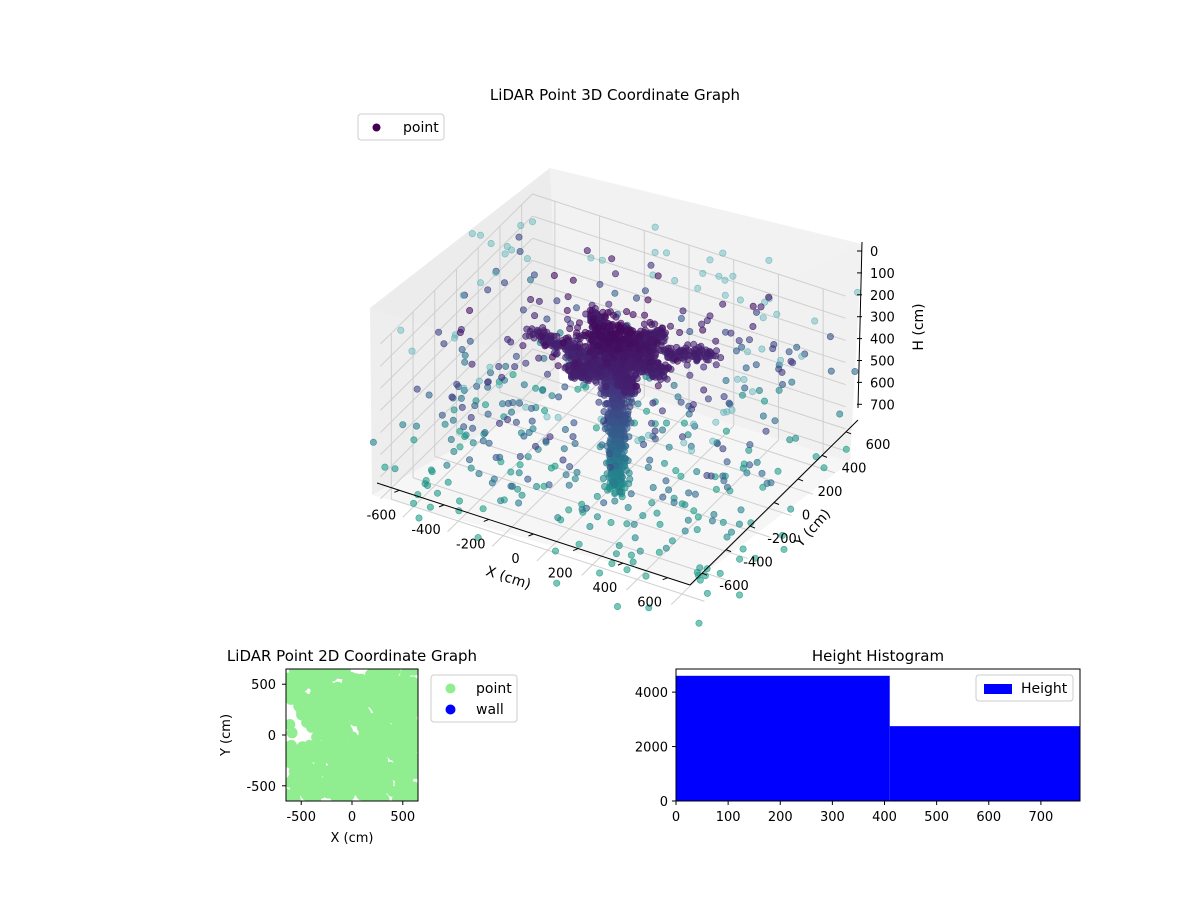  I want to click on z-tick-label-3d: 100, so click(882, 274).